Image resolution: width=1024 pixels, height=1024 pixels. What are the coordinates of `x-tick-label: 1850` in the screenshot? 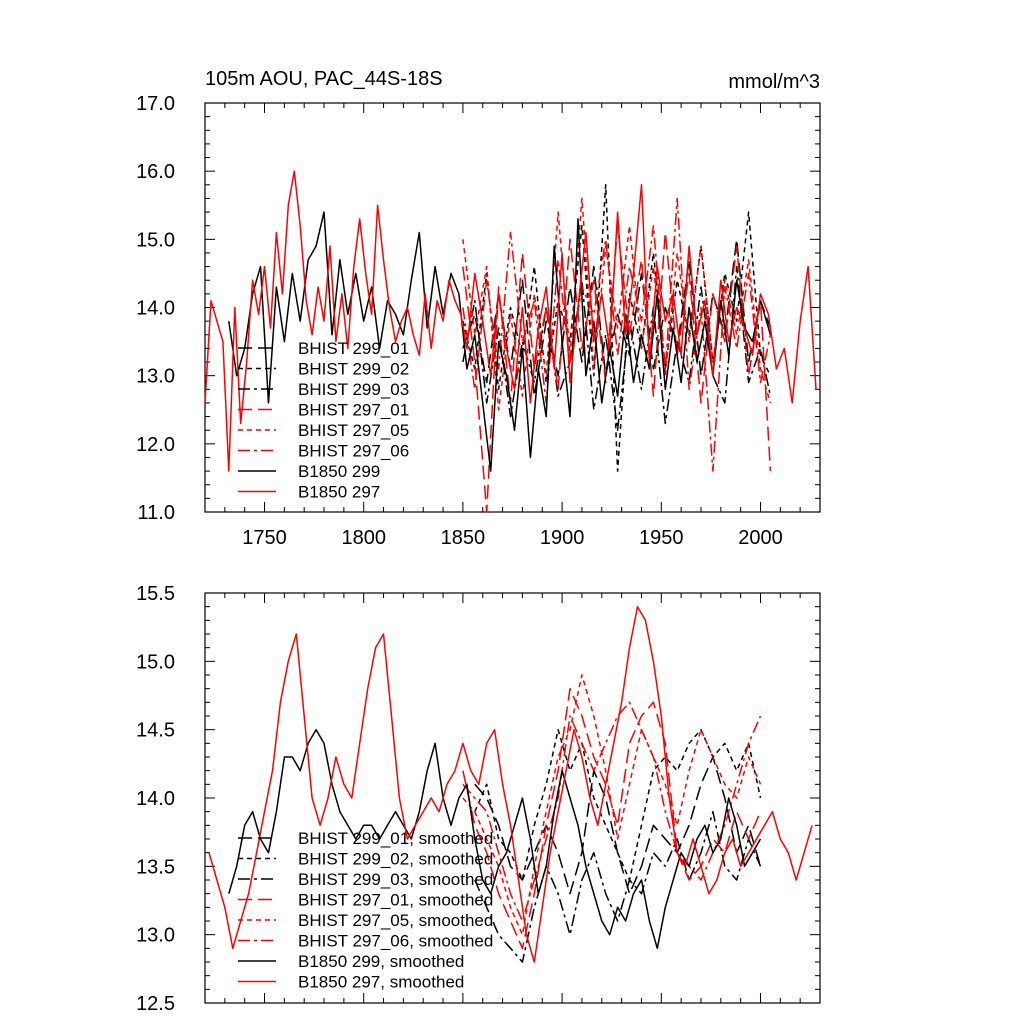 It's located at (463, 538).